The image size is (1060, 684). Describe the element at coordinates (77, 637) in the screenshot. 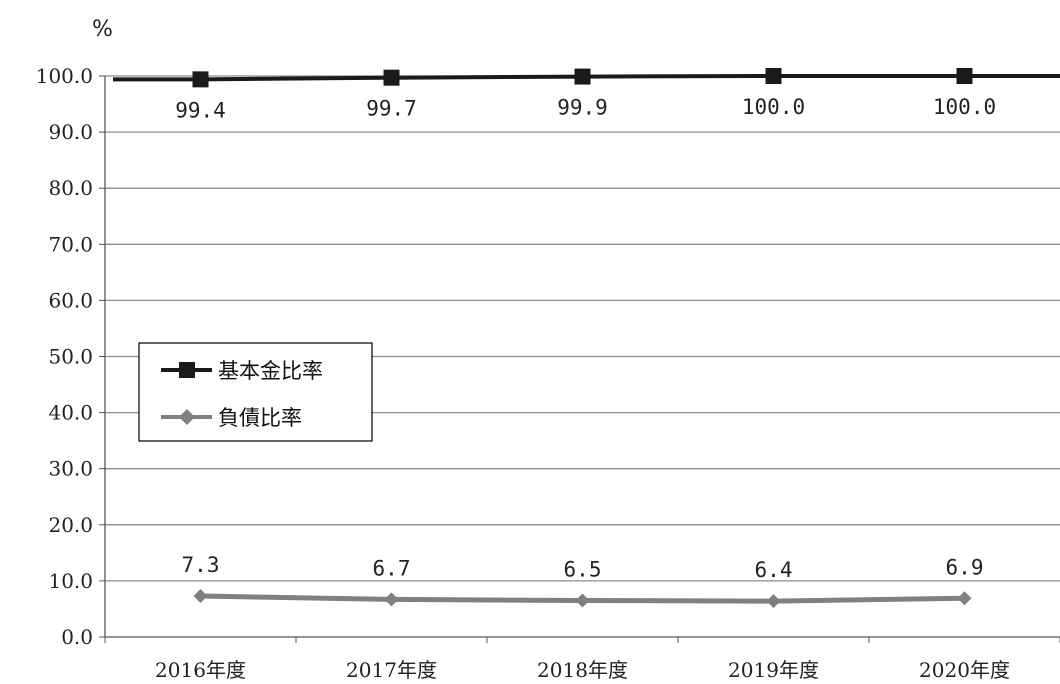

I see `y-tick-label: 0.0` at that location.